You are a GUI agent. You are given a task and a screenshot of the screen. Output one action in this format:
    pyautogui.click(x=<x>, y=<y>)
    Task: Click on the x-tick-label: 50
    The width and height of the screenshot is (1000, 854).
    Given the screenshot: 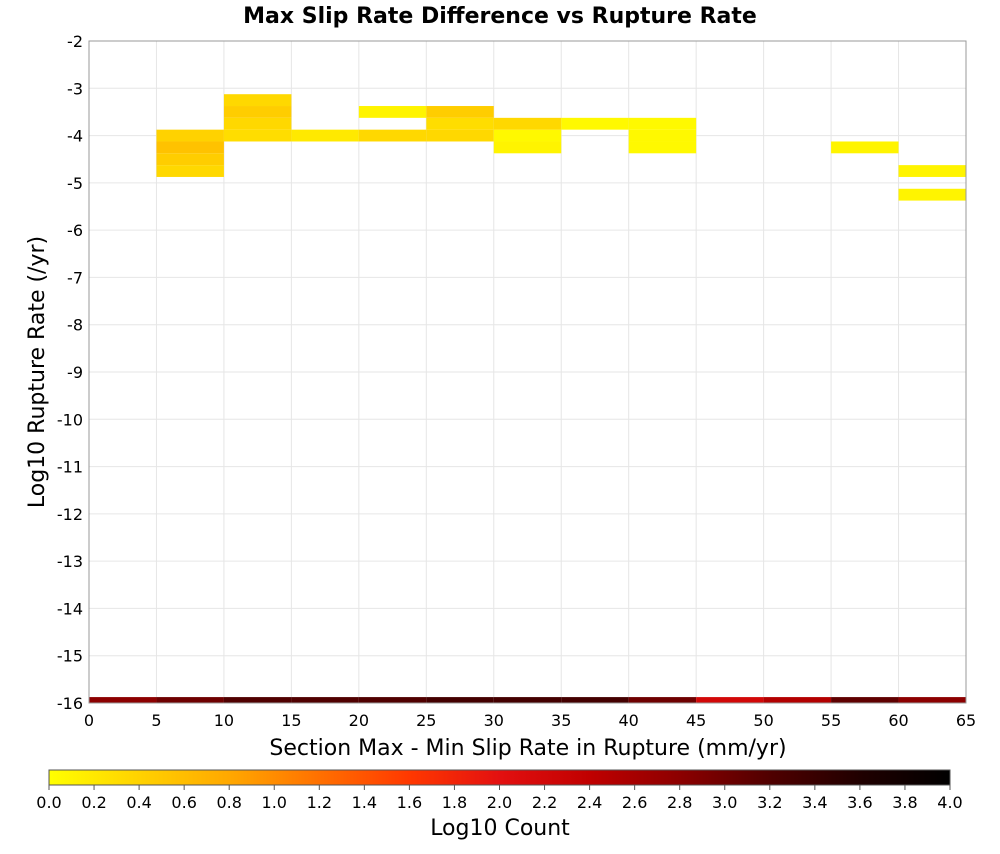 What is the action you would take?
    pyautogui.click(x=763, y=720)
    